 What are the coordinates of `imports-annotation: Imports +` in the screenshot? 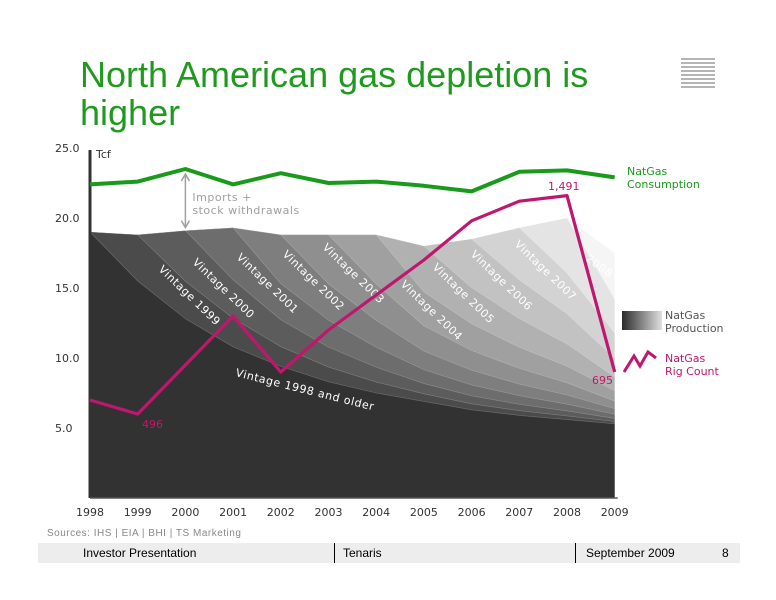 It's located at (221, 197).